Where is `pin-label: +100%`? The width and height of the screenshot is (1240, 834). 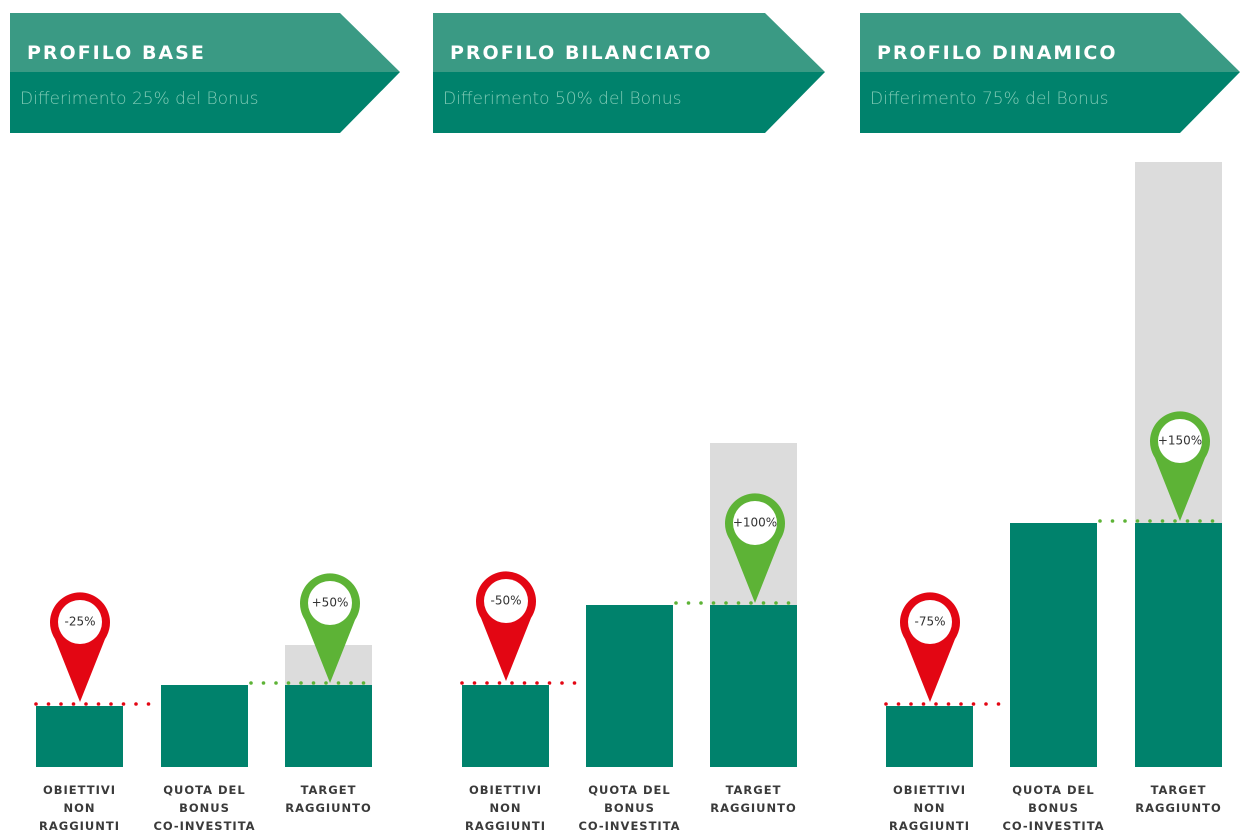 pin-label: +100% is located at coordinates (755, 523).